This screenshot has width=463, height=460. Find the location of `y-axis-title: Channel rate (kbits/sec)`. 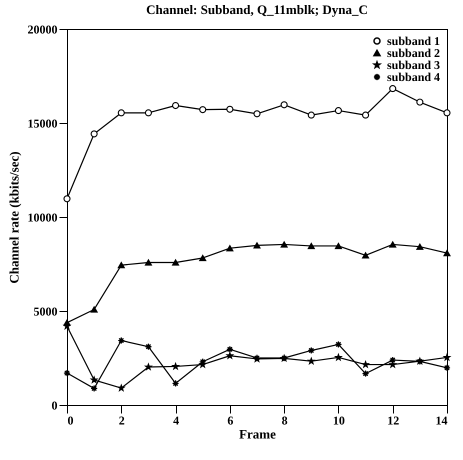

y-axis-title: Channel rate (kbits/sec) is located at coordinates (14, 217).